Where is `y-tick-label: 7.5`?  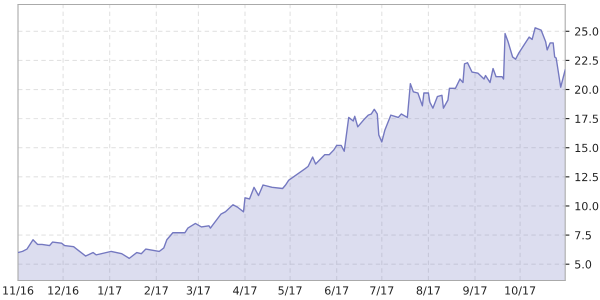 y-tick-label: 7.5 is located at coordinates (583, 235).